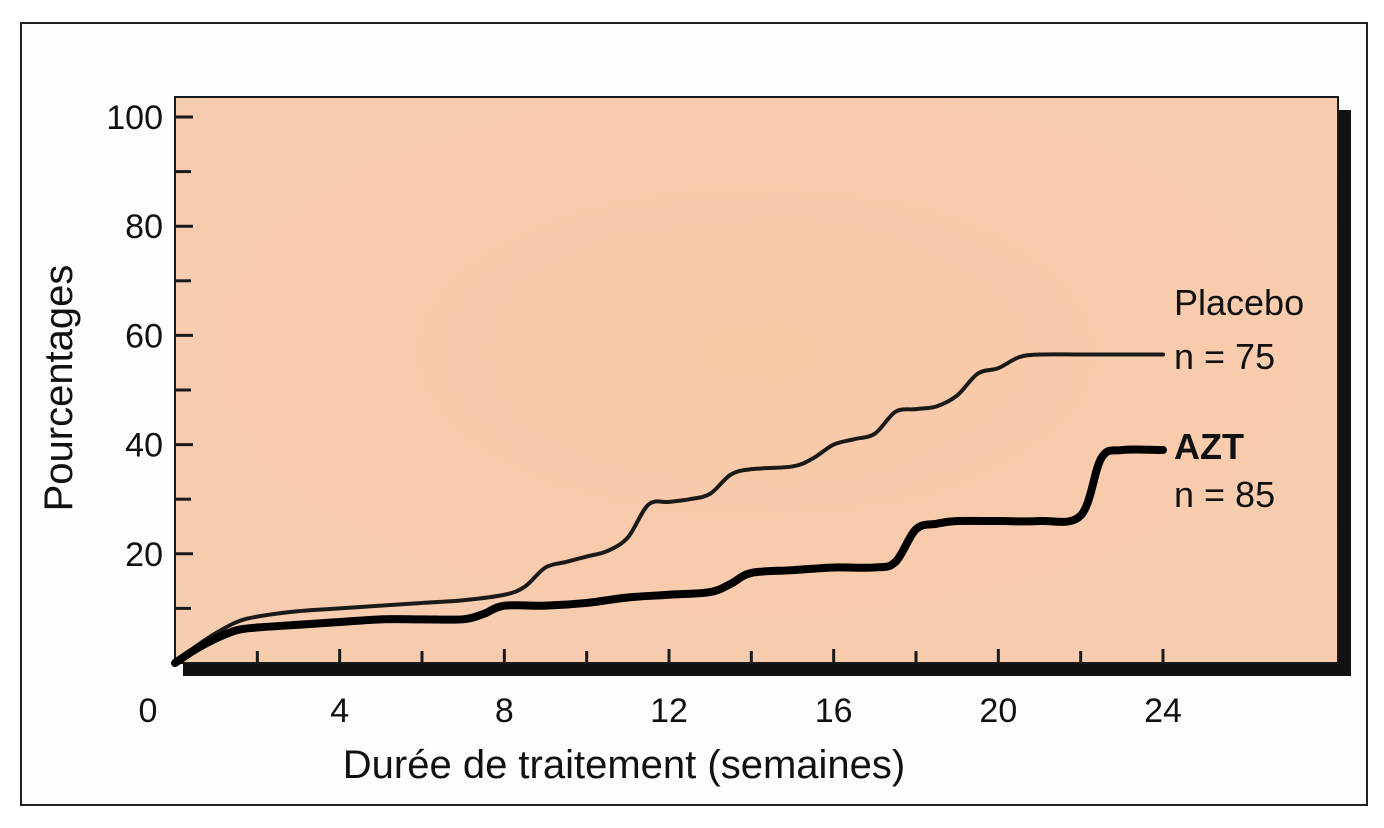 This screenshot has width=1384, height=828. Describe the element at coordinates (144, 555) in the screenshot. I see `y-tick-label: 20` at that location.